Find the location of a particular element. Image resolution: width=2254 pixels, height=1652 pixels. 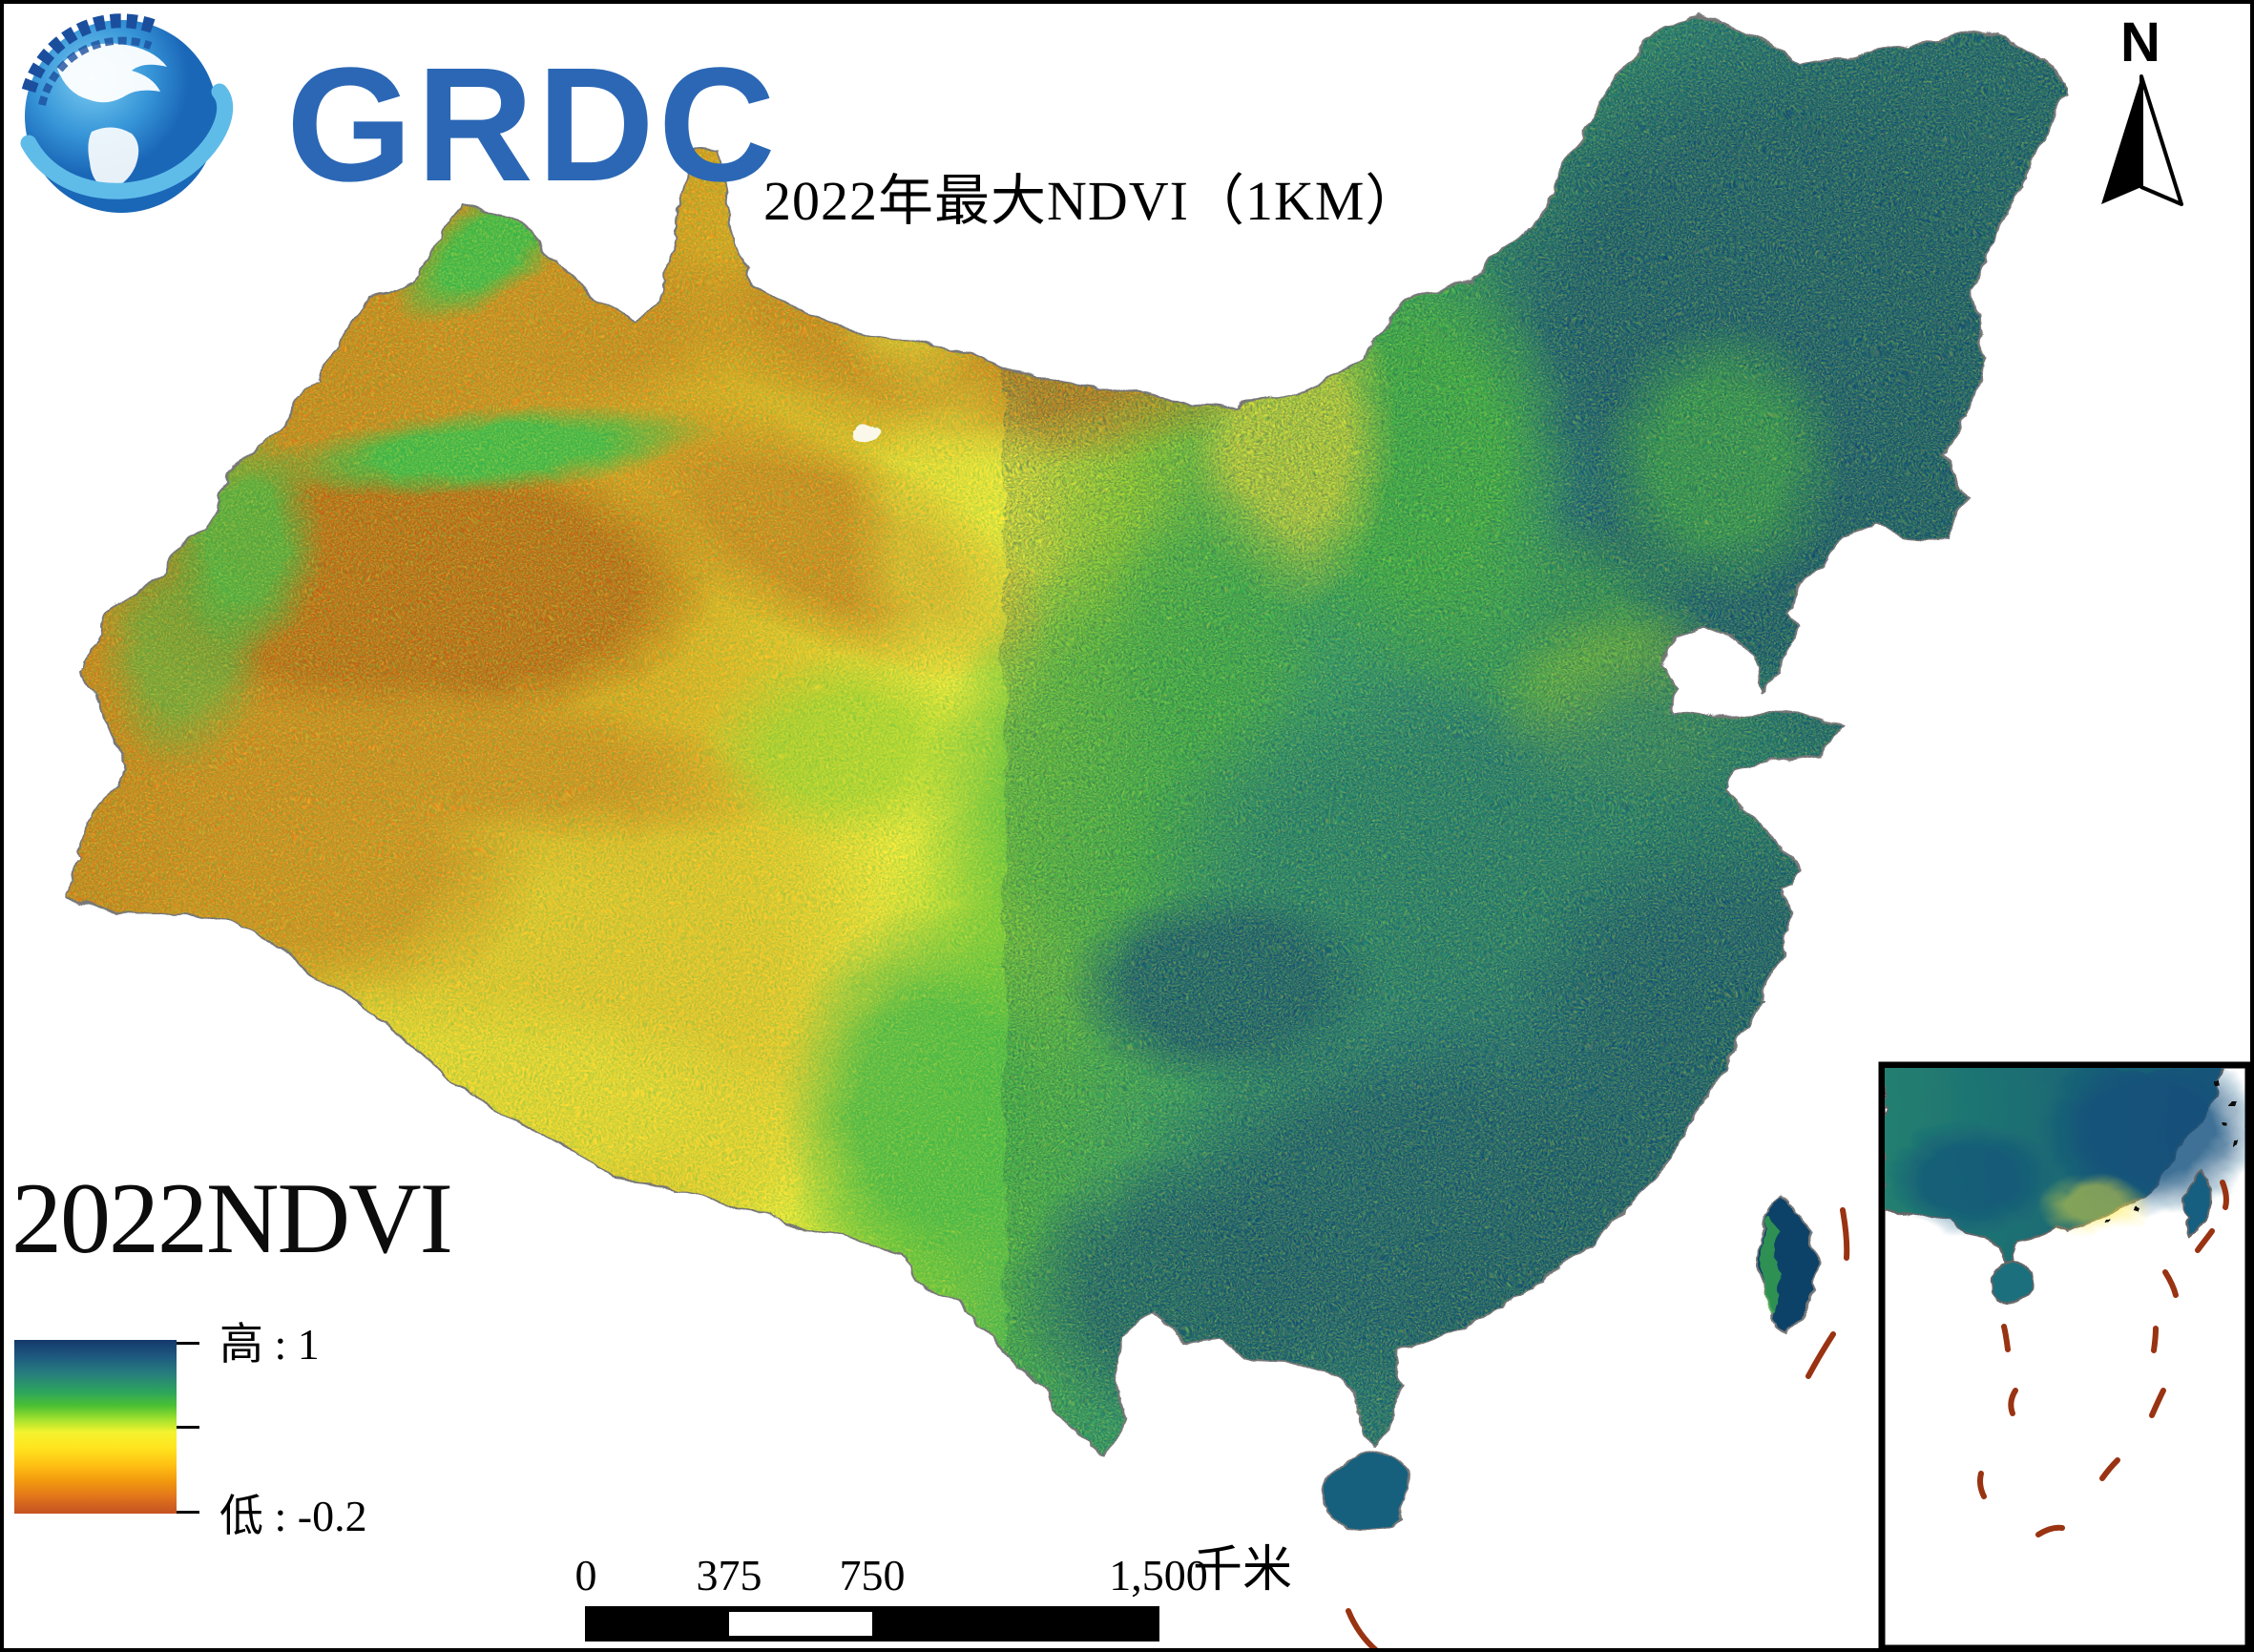

map-title: 2022年最大NDVI（1KM） is located at coordinates (1092, 201).